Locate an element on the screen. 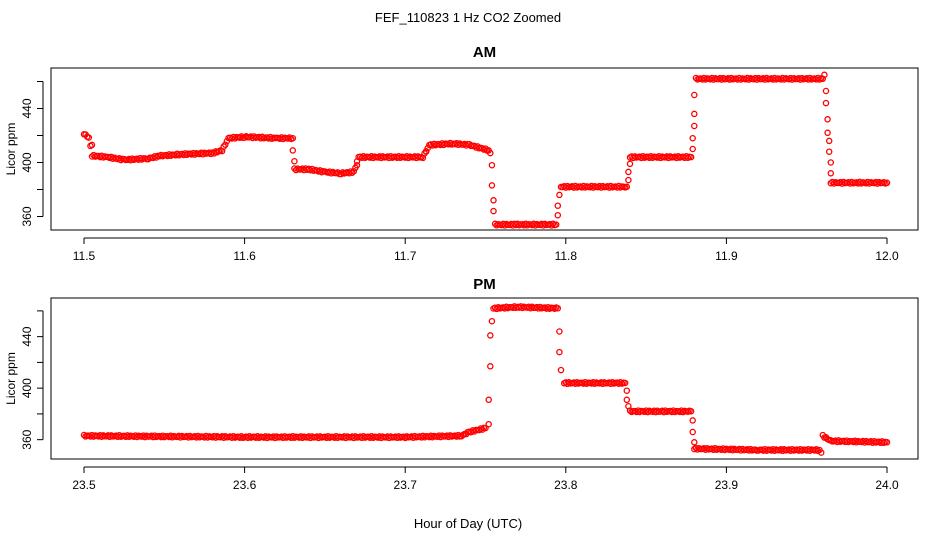  x-tick-label: 11.6 is located at coordinates (244, 256).